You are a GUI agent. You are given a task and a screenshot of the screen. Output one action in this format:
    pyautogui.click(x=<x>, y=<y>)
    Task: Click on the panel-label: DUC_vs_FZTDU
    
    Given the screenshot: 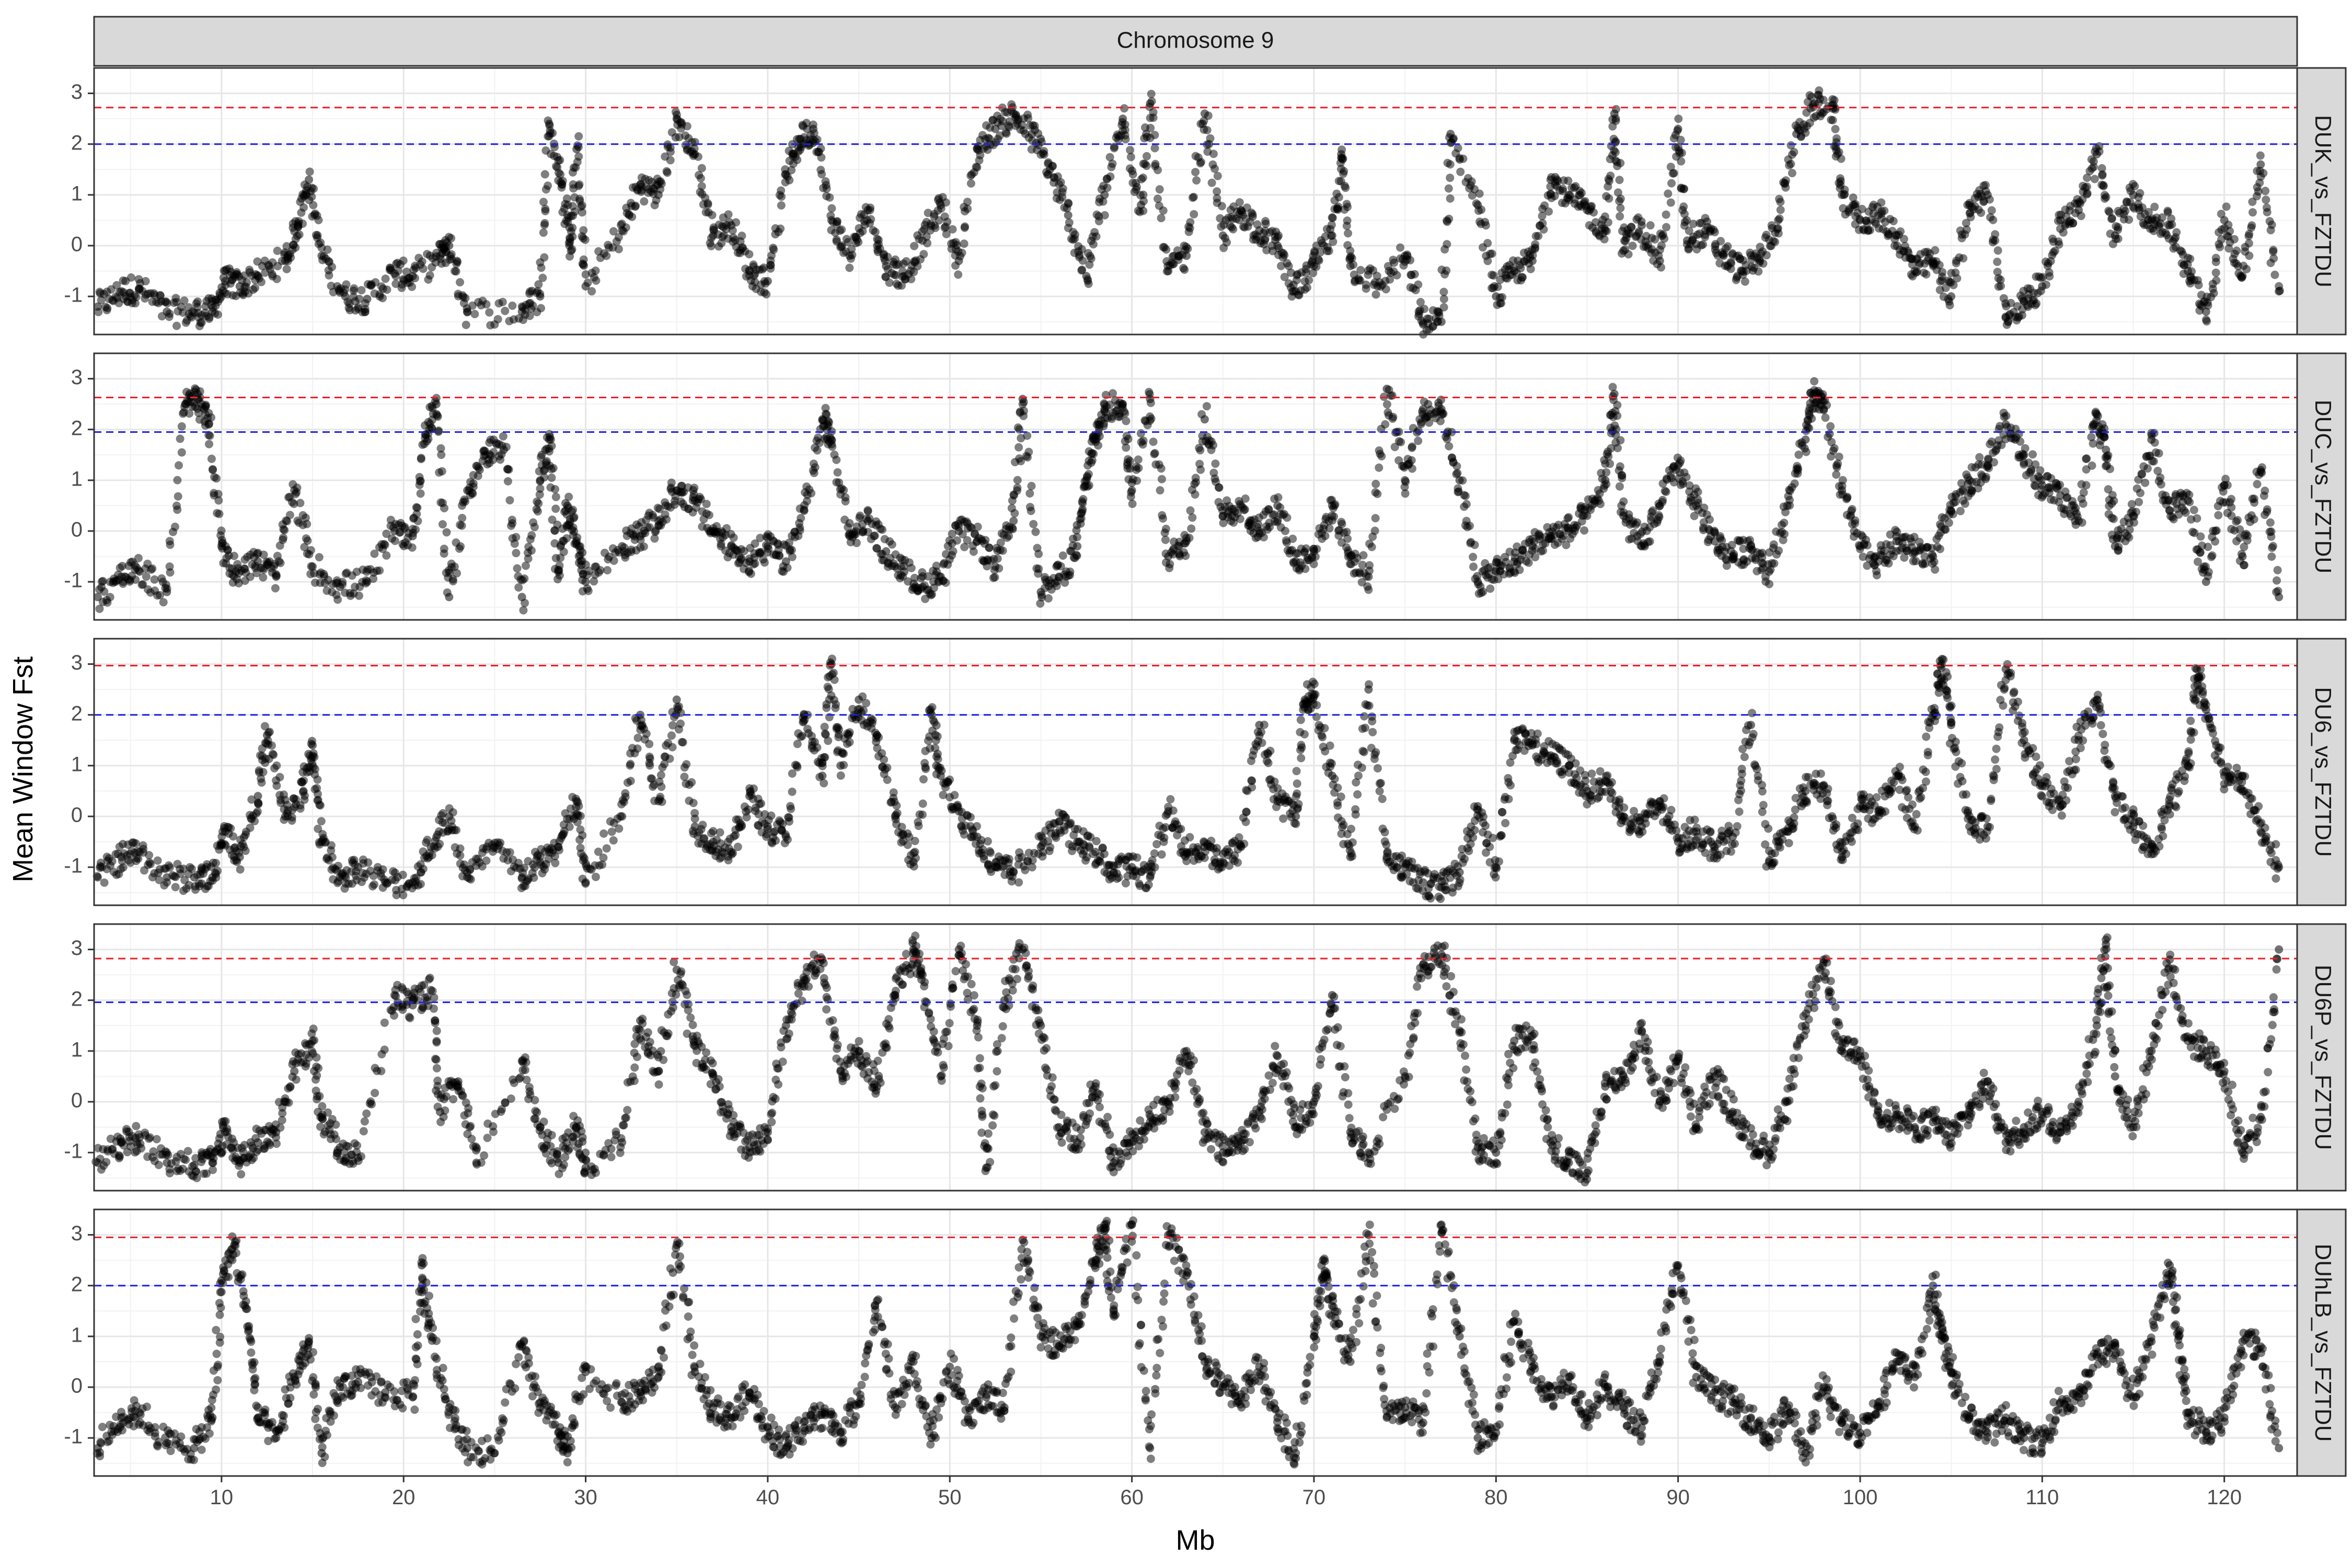 What is the action you would take?
    pyautogui.click(x=2323, y=486)
    